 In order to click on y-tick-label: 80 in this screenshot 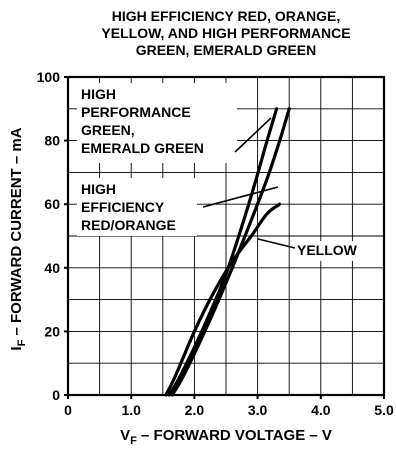, I will do `click(52, 141)`.